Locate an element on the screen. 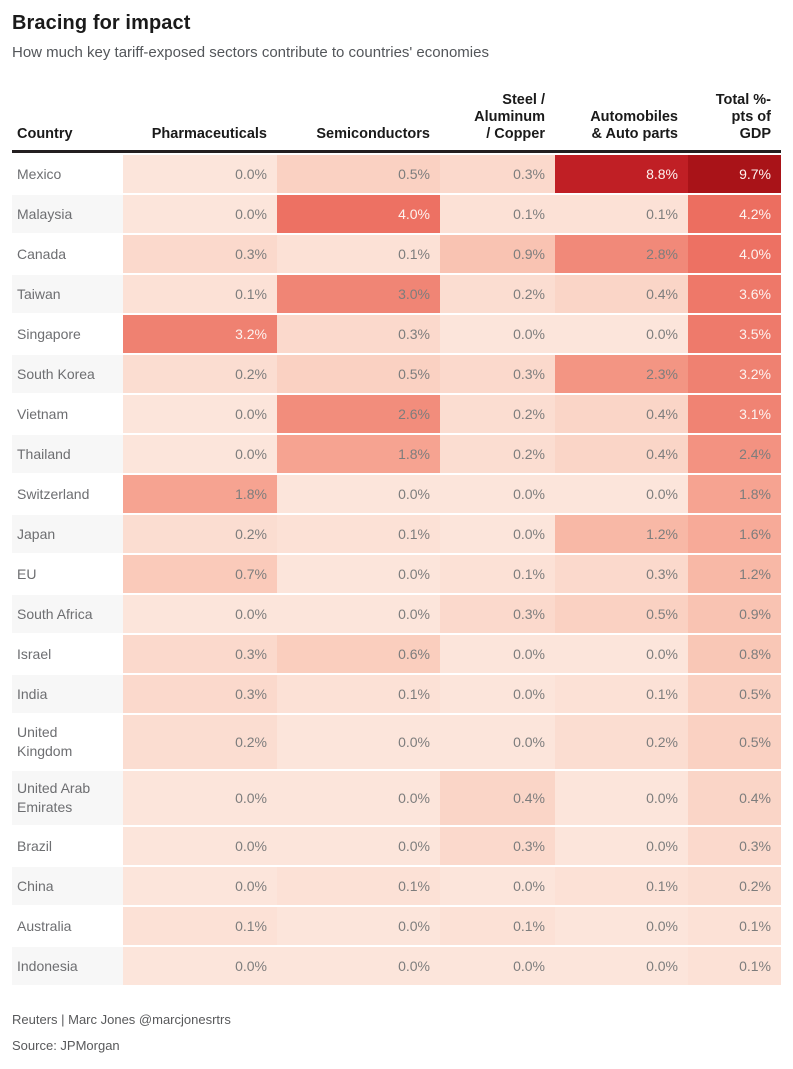 The image size is (793, 1069). table-row: United Kingdom 0.2% 0.0% 0.0% 0.2% 0.5% is located at coordinates (396, 742).